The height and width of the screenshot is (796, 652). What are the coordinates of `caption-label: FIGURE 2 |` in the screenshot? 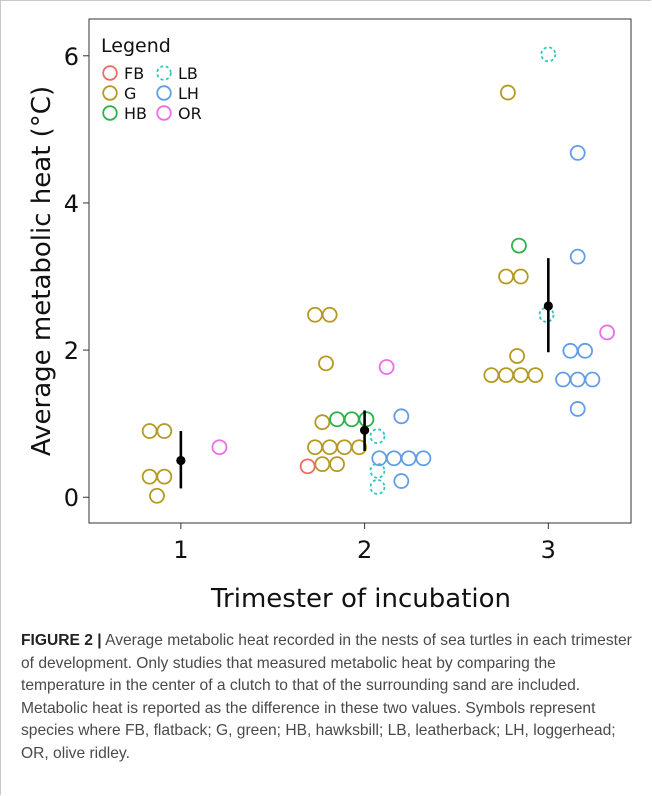 It's located at (61, 640).